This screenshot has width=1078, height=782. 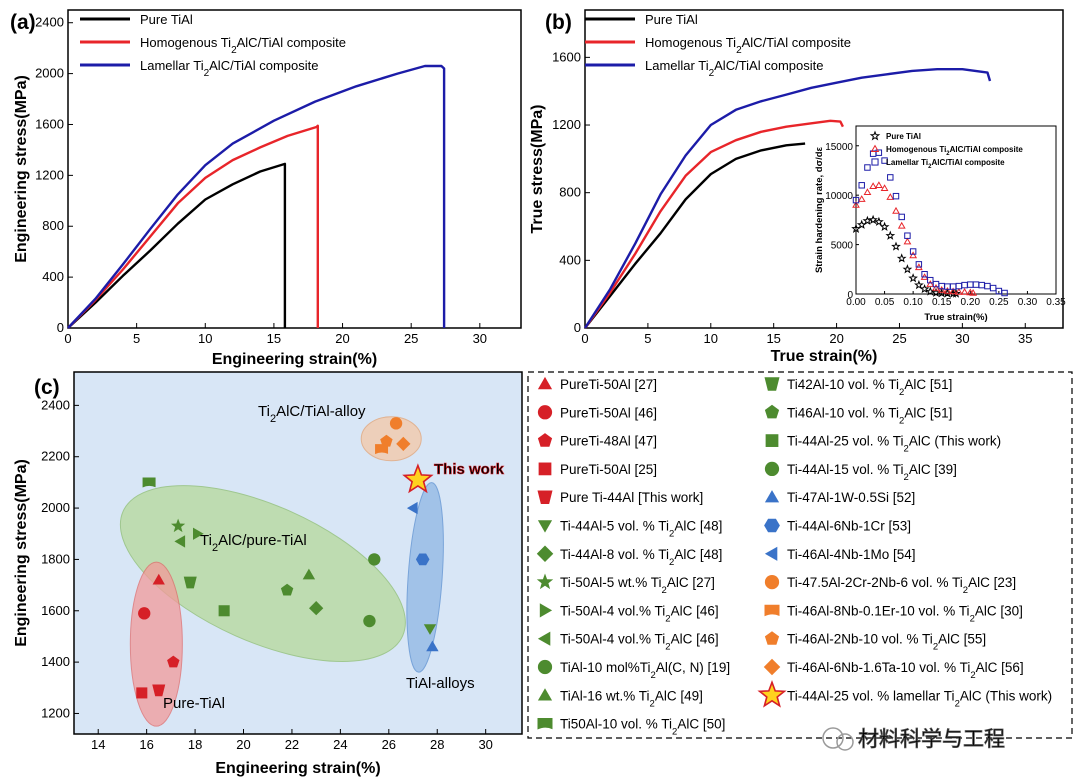 I want to click on x-tick-label: 18, so click(x=195, y=744).